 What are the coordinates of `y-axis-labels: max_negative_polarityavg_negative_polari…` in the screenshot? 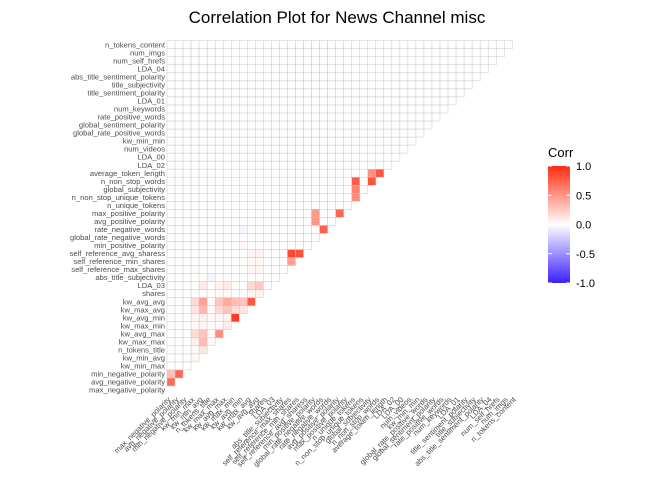 It's located at (118, 217).